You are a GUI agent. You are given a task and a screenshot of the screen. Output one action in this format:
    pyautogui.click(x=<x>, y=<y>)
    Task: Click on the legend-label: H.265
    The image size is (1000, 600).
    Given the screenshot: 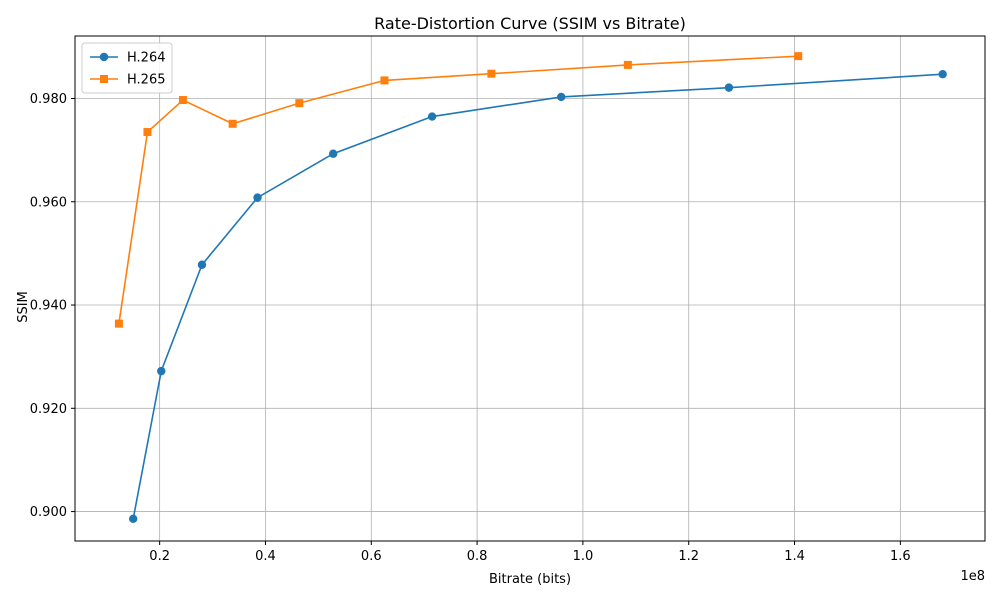 What is the action you would take?
    pyautogui.click(x=146, y=80)
    